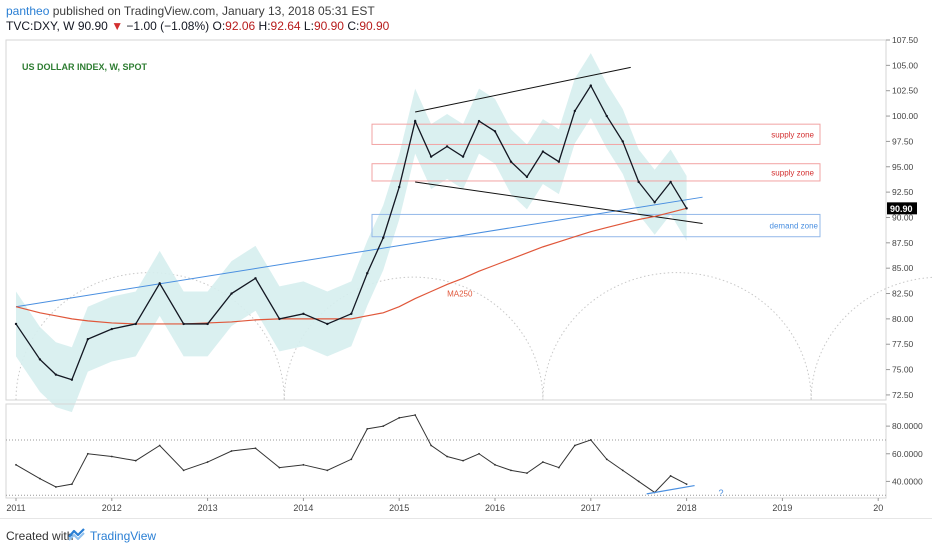 The width and height of the screenshot is (932, 551). Describe the element at coordinates (264, 26) in the screenshot. I see `high-label: H:` at that location.